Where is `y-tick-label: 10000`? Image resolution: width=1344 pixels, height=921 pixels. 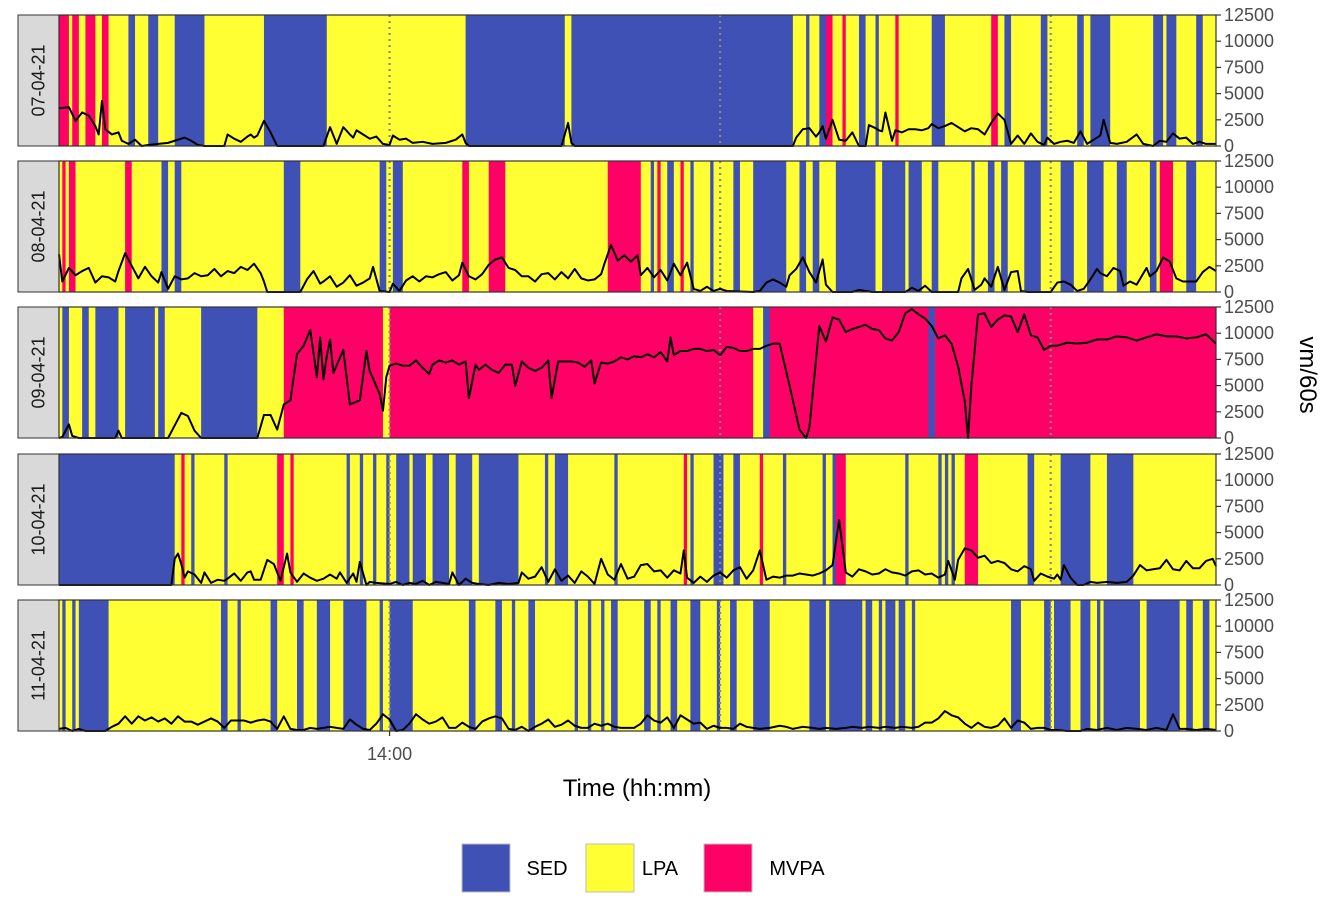
y-tick-label: 10000 is located at coordinates (1249, 41).